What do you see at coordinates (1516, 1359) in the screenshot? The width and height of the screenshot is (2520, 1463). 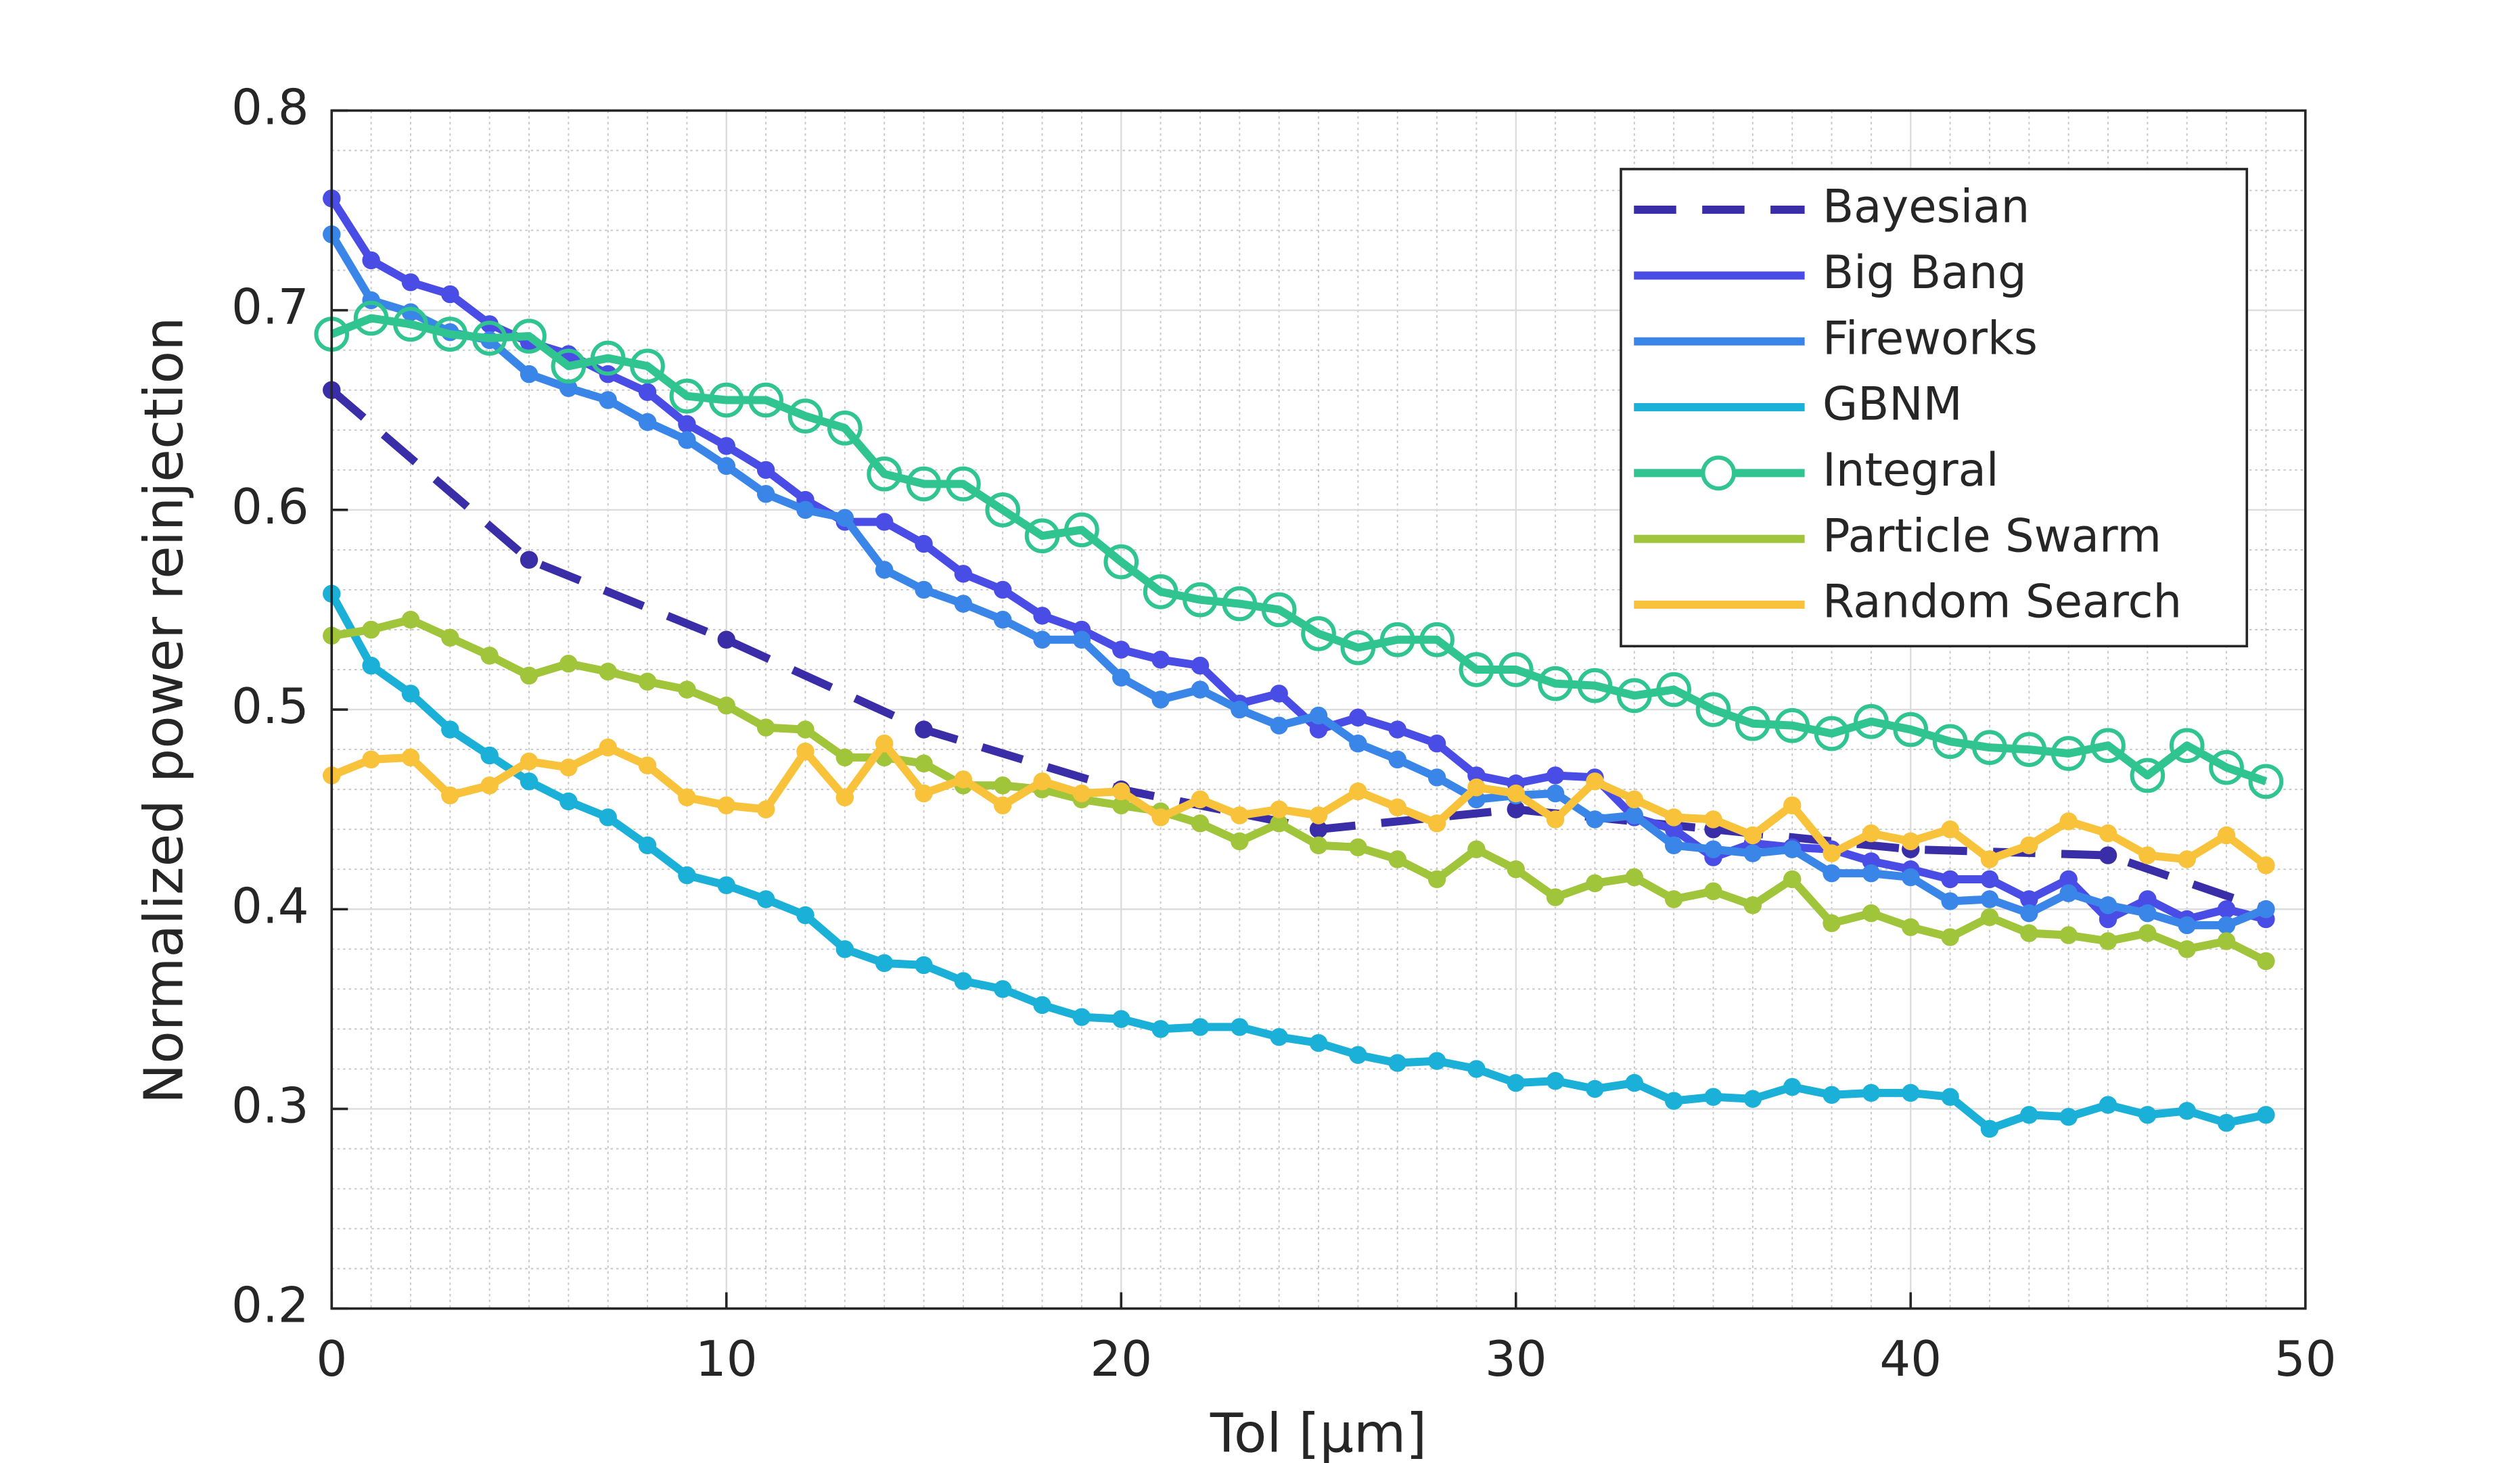 I see `x-tick-label: 30` at bounding box center [1516, 1359].